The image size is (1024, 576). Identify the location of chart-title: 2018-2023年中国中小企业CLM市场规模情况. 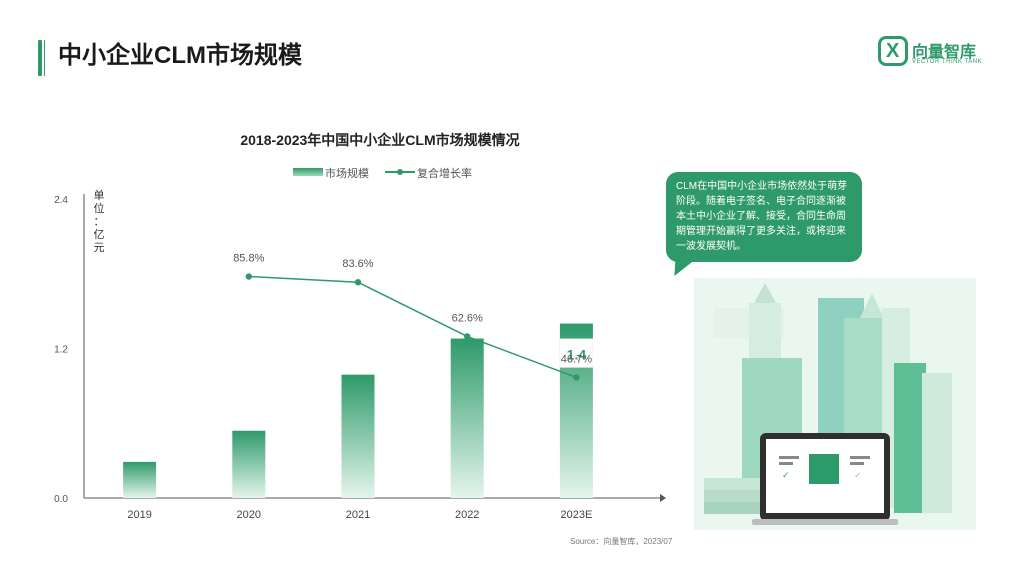
(380, 140).